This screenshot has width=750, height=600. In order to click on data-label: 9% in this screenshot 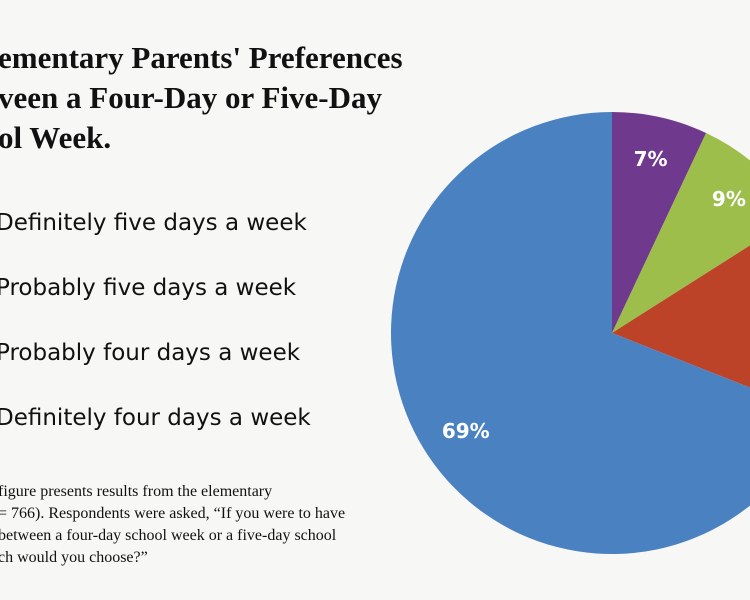, I will do `click(729, 199)`.